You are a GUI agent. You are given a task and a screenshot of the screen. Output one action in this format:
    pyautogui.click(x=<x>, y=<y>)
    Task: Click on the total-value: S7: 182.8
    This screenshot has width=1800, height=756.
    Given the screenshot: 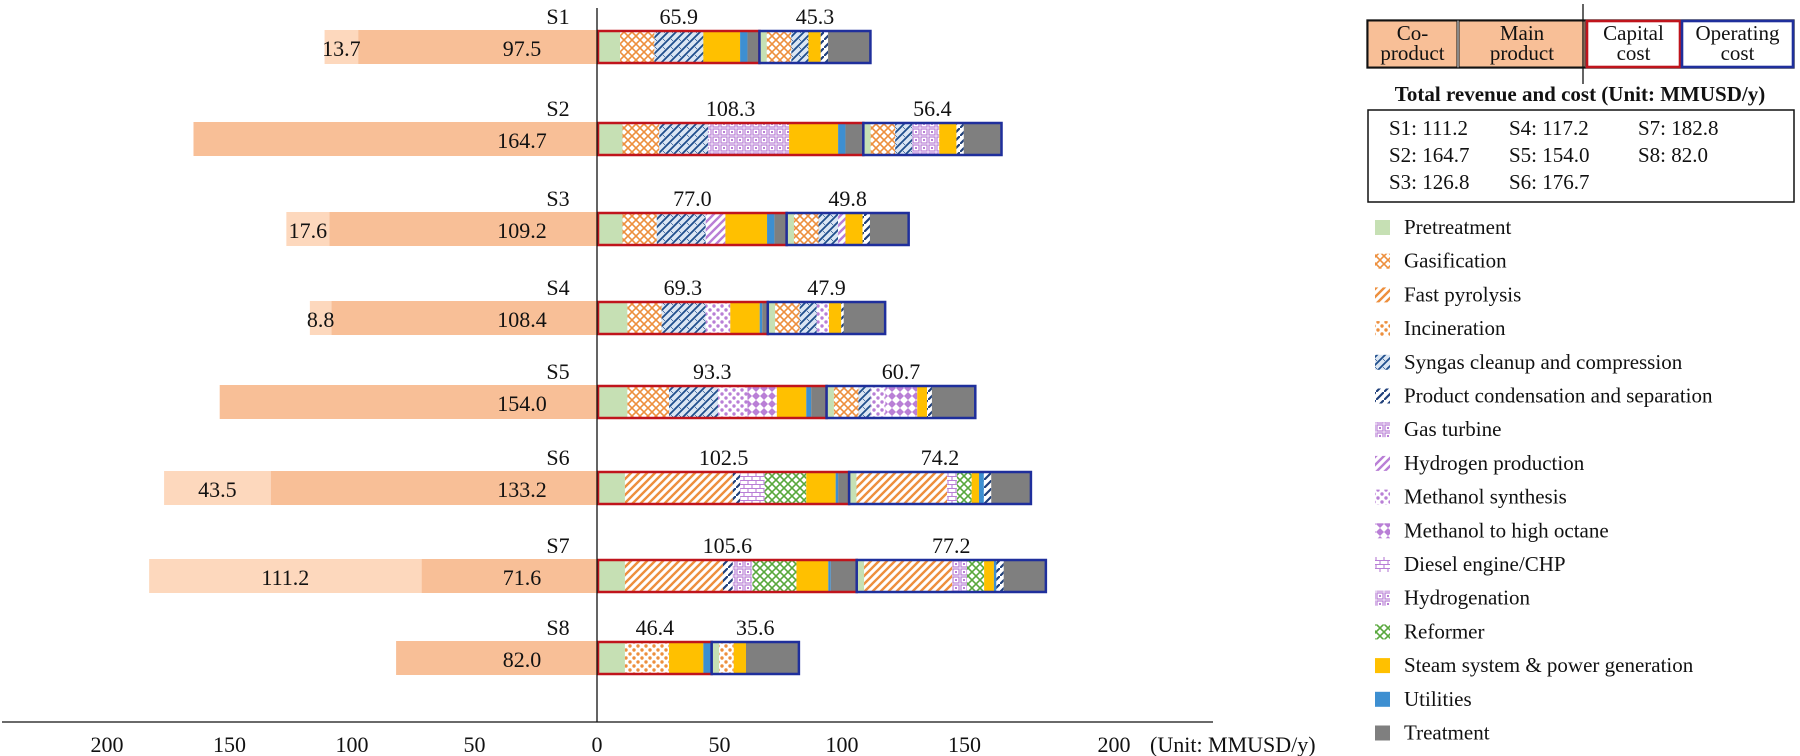 What is the action you would take?
    pyautogui.click(x=1678, y=128)
    